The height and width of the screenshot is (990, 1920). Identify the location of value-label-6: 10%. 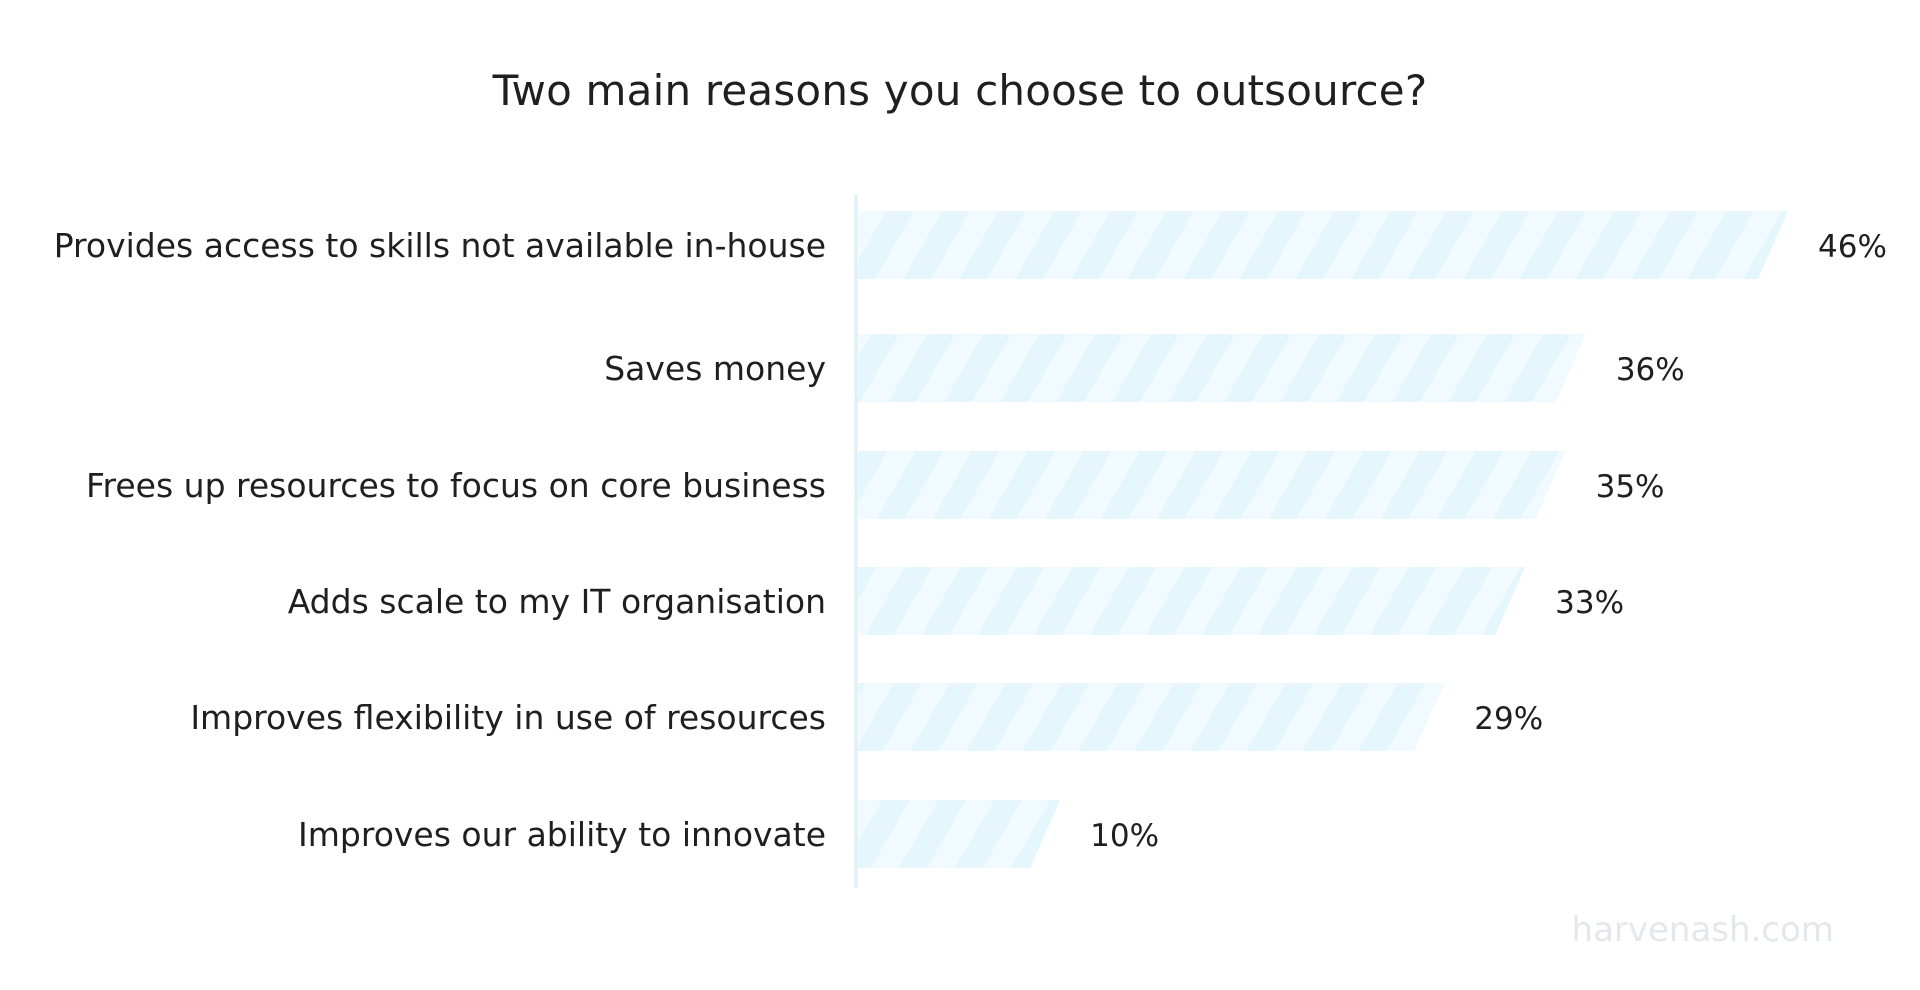
(1124, 836).